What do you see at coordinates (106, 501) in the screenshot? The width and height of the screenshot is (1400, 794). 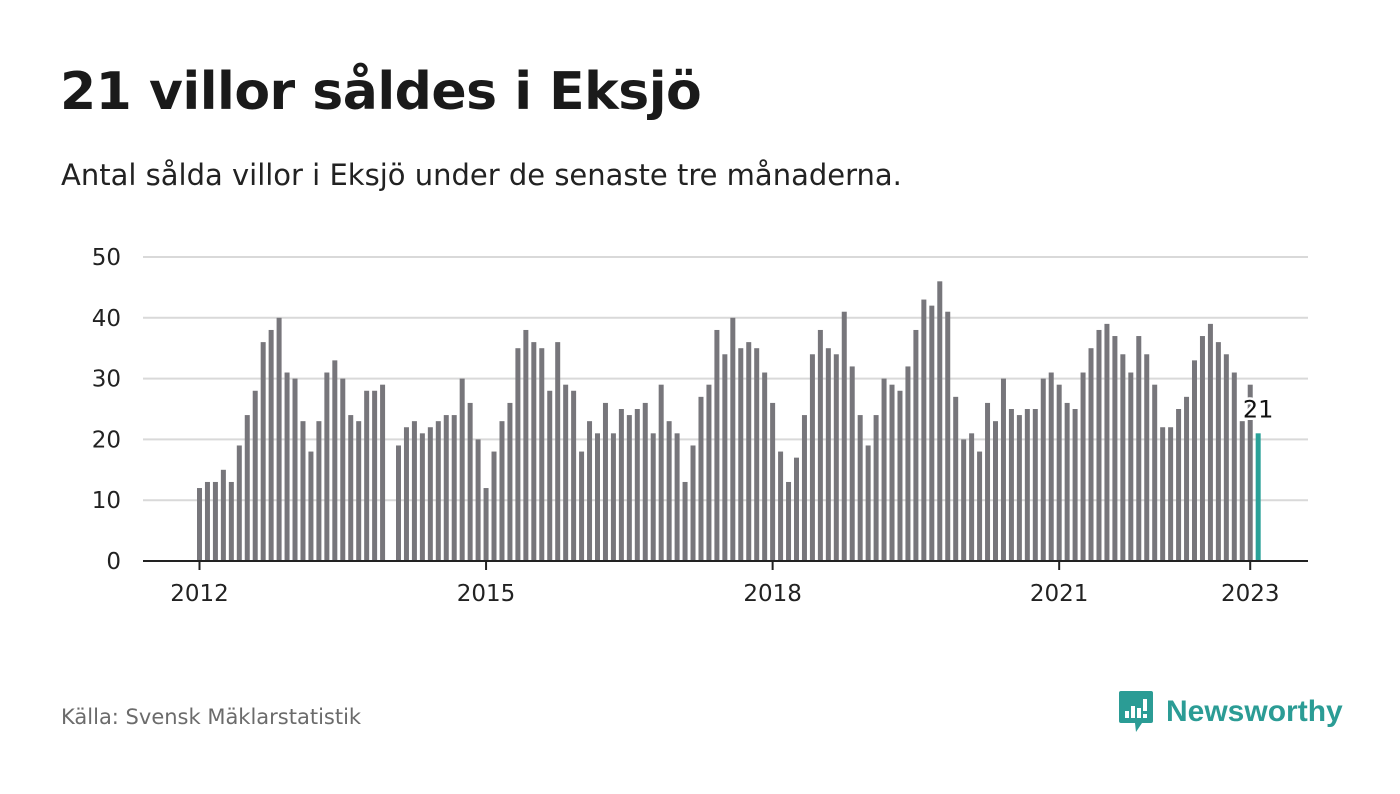 I see `y-tick-label: 10` at bounding box center [106, 501].